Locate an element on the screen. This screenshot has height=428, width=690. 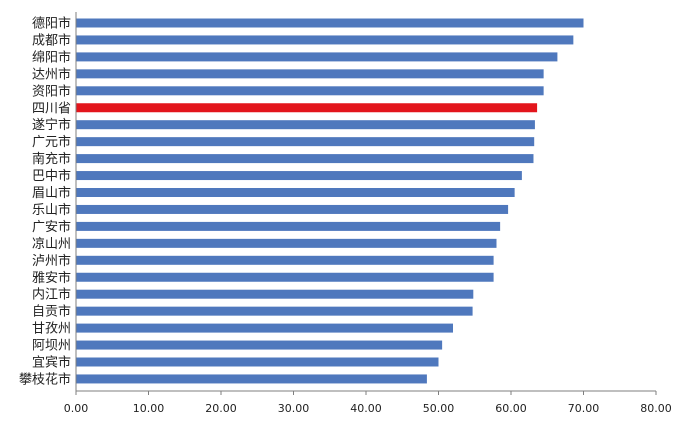
category-label: 遂宁市 is located at coordinates (51, 125).